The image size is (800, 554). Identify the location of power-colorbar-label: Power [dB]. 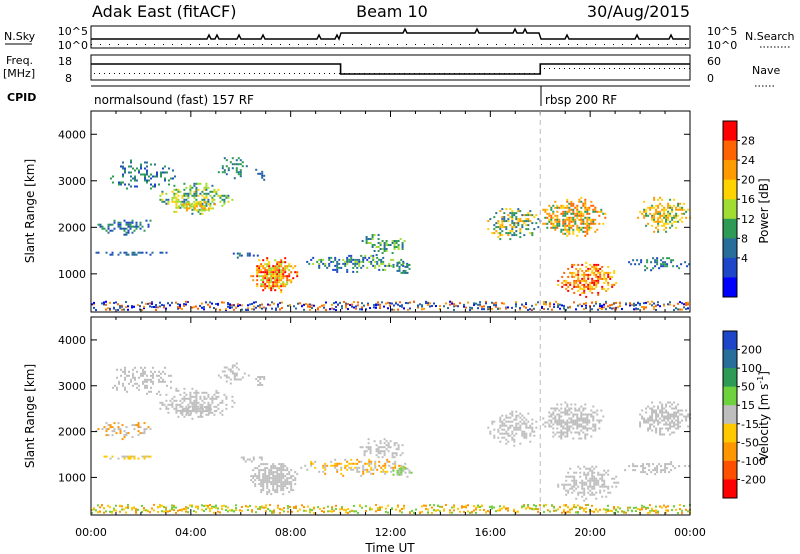
(764, 210).